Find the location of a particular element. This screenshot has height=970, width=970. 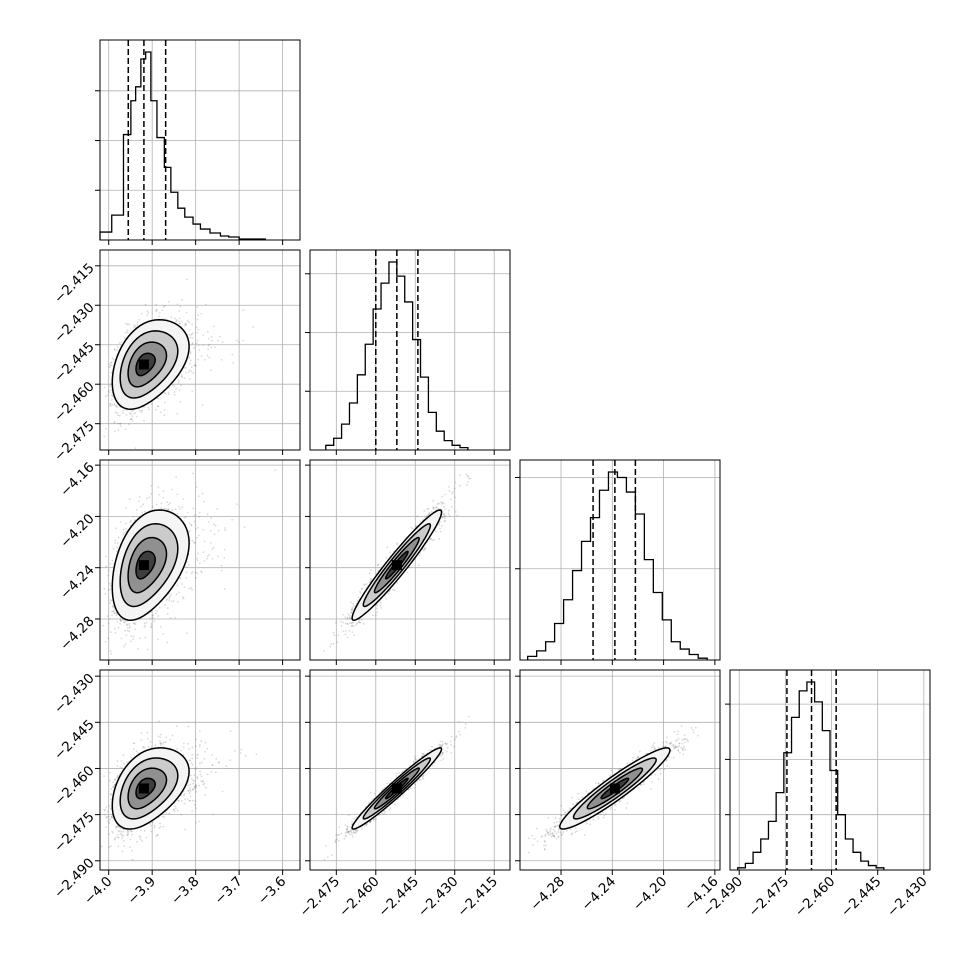

y-tick-label: −2.475 is located at coordinates (74, 441).